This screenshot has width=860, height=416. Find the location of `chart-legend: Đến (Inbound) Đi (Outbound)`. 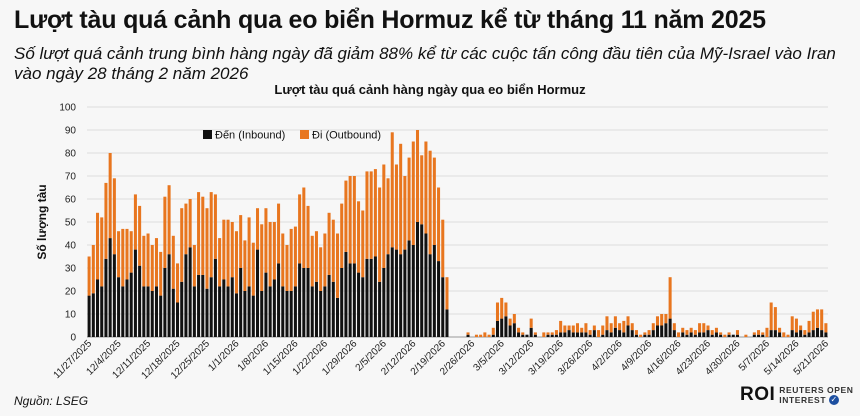

chart-legend: Đến (Inbound) Đi (Outbound) is located at coordinates (292, 136).